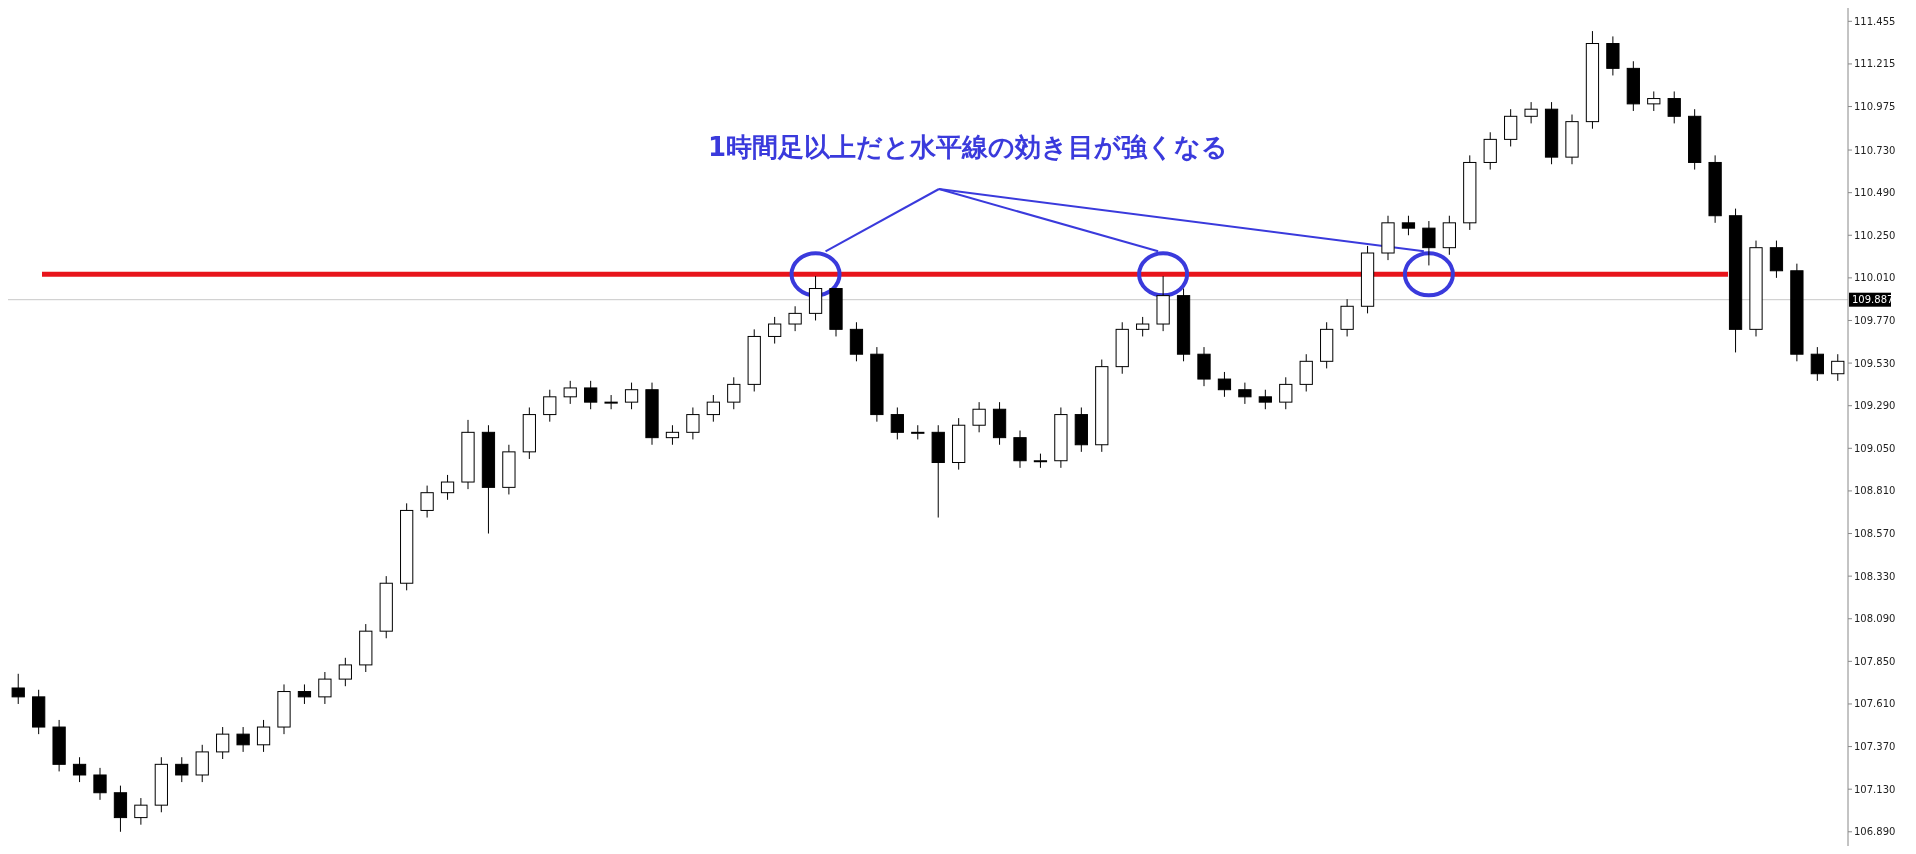 The image size is (1916, 854). Describe the element at coordinates (1875, 832) in the screenshot. I see `y-tick-label: 106.890` at that location.